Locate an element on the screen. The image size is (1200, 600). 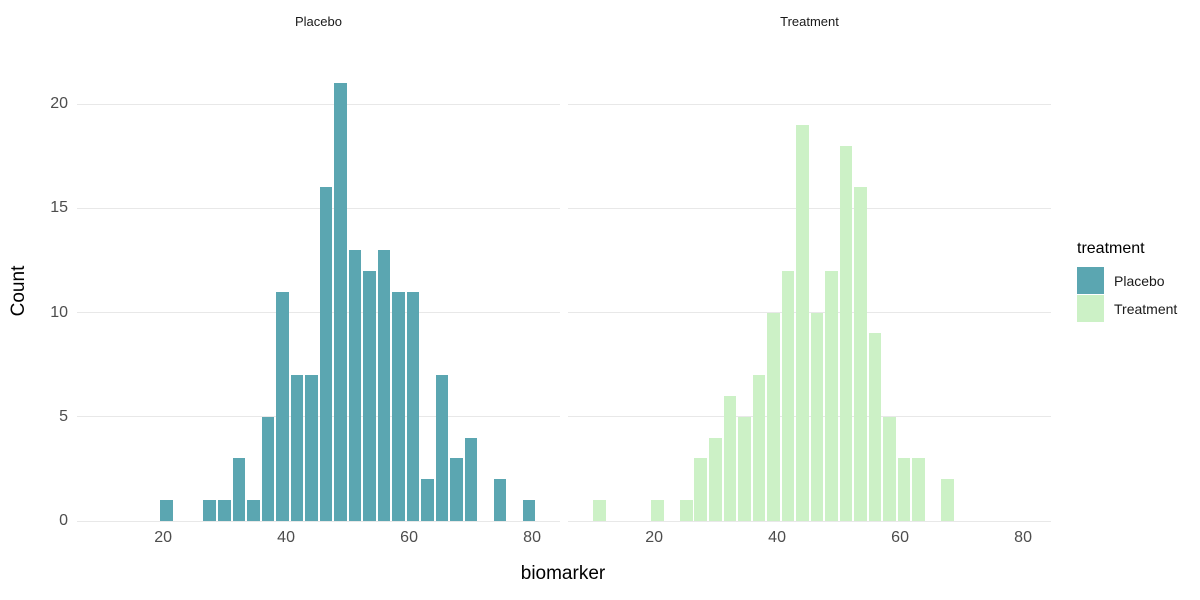
legend-entry-placebo: Placebo is located at coordinates (1127, 280).